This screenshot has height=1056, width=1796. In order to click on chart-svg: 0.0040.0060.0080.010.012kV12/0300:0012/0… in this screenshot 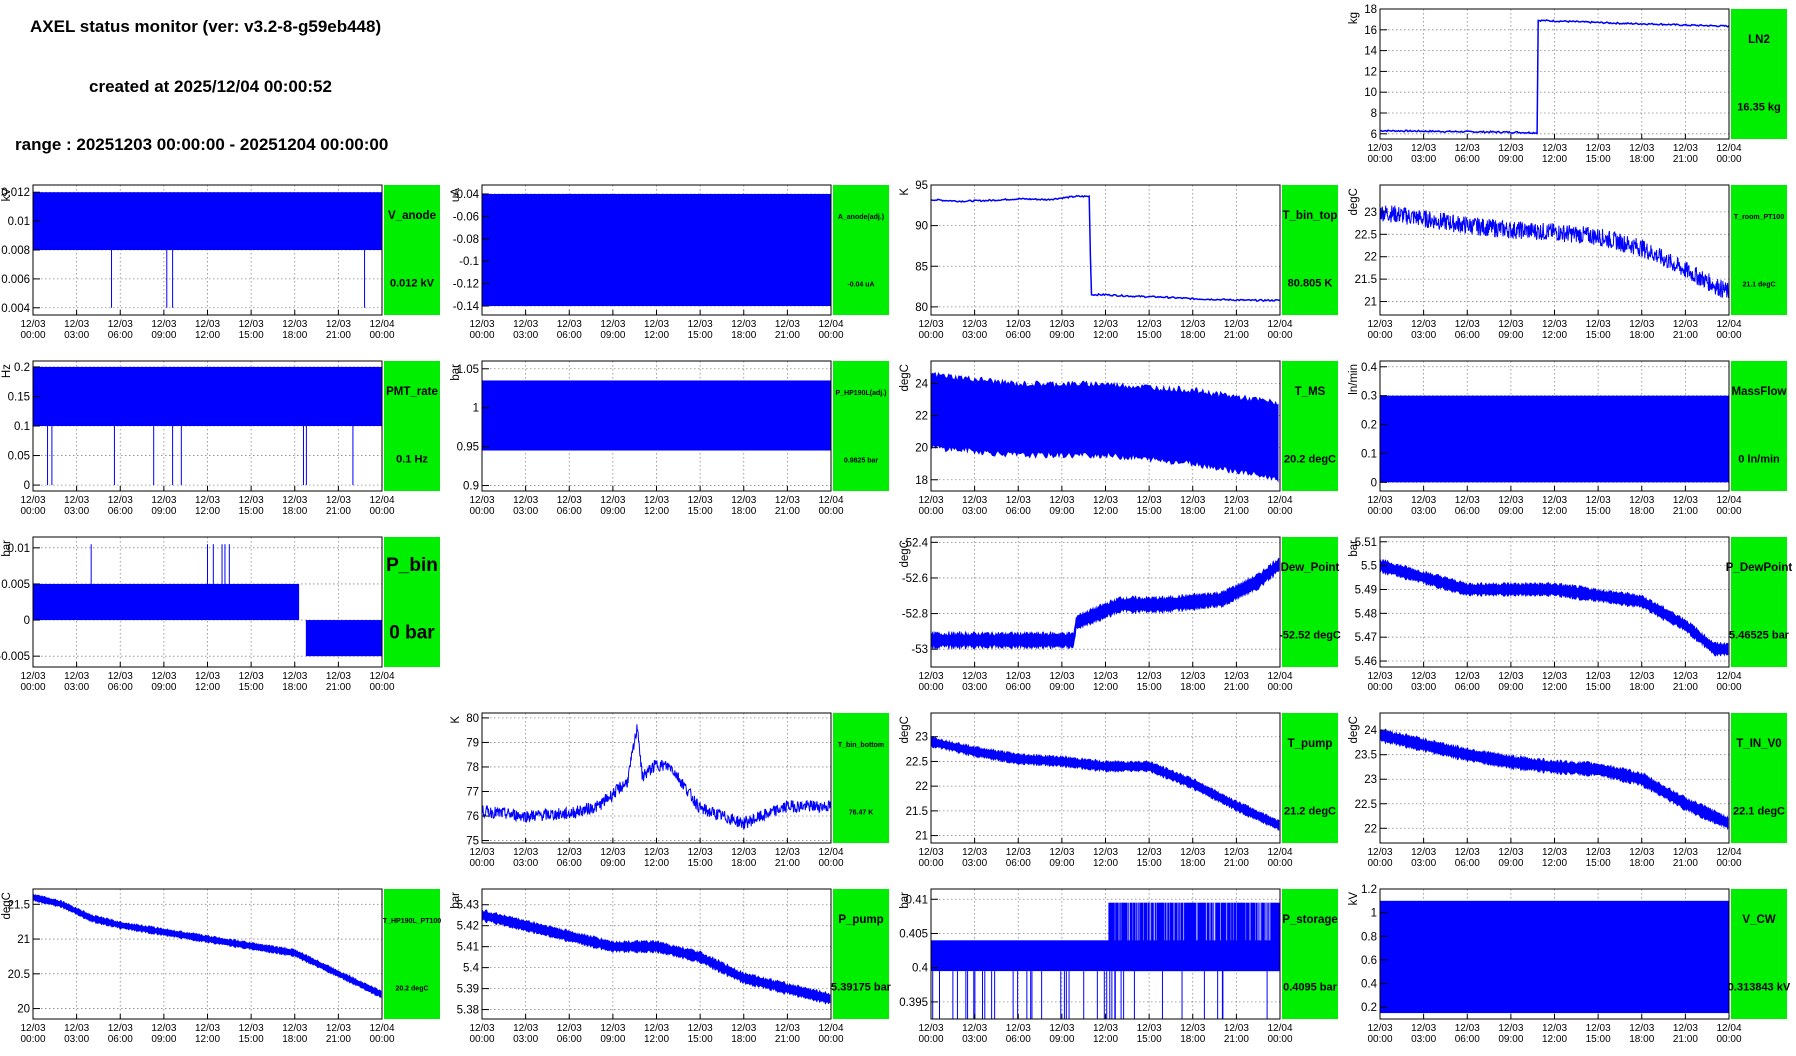, I will do `click(220, 262)`.